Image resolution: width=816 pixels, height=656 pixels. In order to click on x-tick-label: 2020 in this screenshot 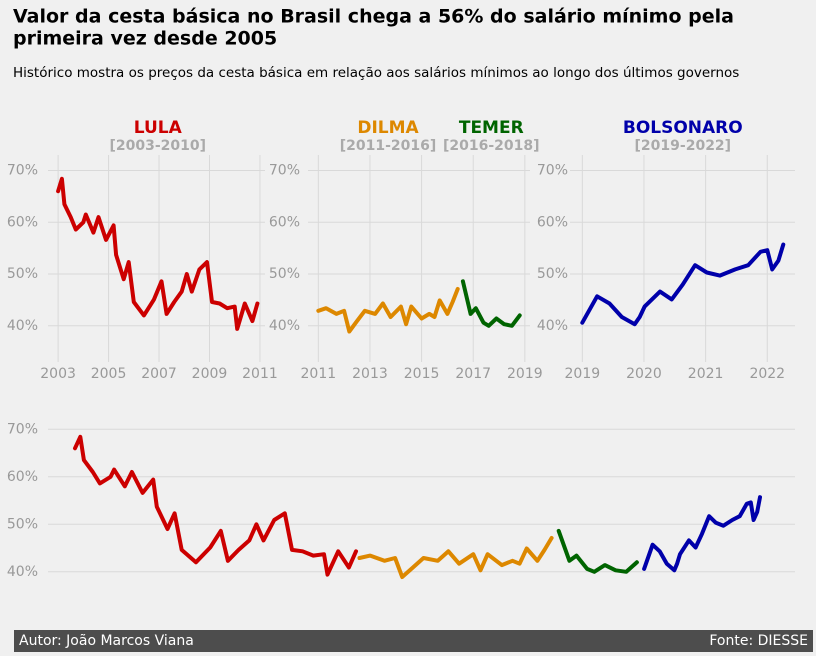, I will do `click(644, 374)`.